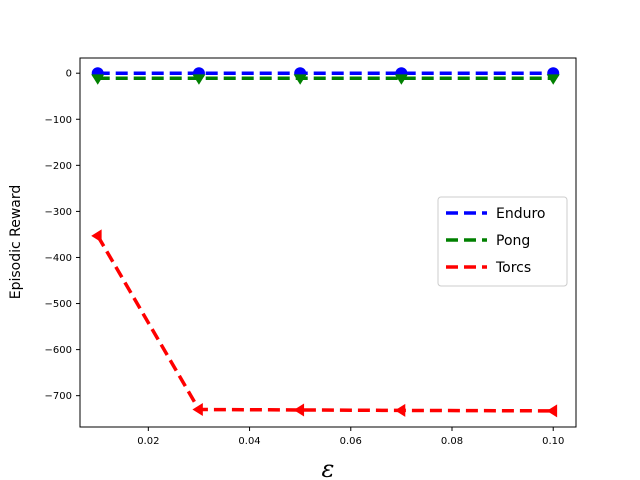 The width and height of the screenshot is (640, 480). I want to click on y-tick-label: −500, so click(58, 304).